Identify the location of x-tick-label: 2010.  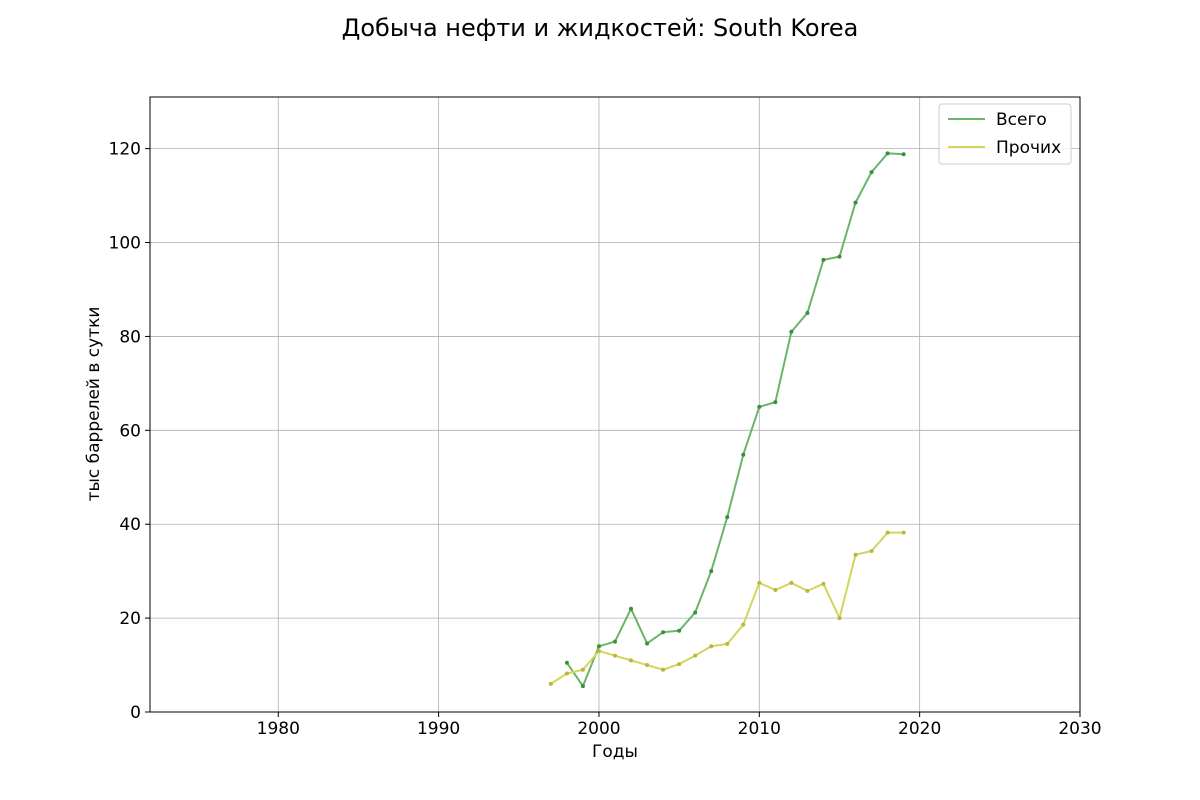
(759, 729).